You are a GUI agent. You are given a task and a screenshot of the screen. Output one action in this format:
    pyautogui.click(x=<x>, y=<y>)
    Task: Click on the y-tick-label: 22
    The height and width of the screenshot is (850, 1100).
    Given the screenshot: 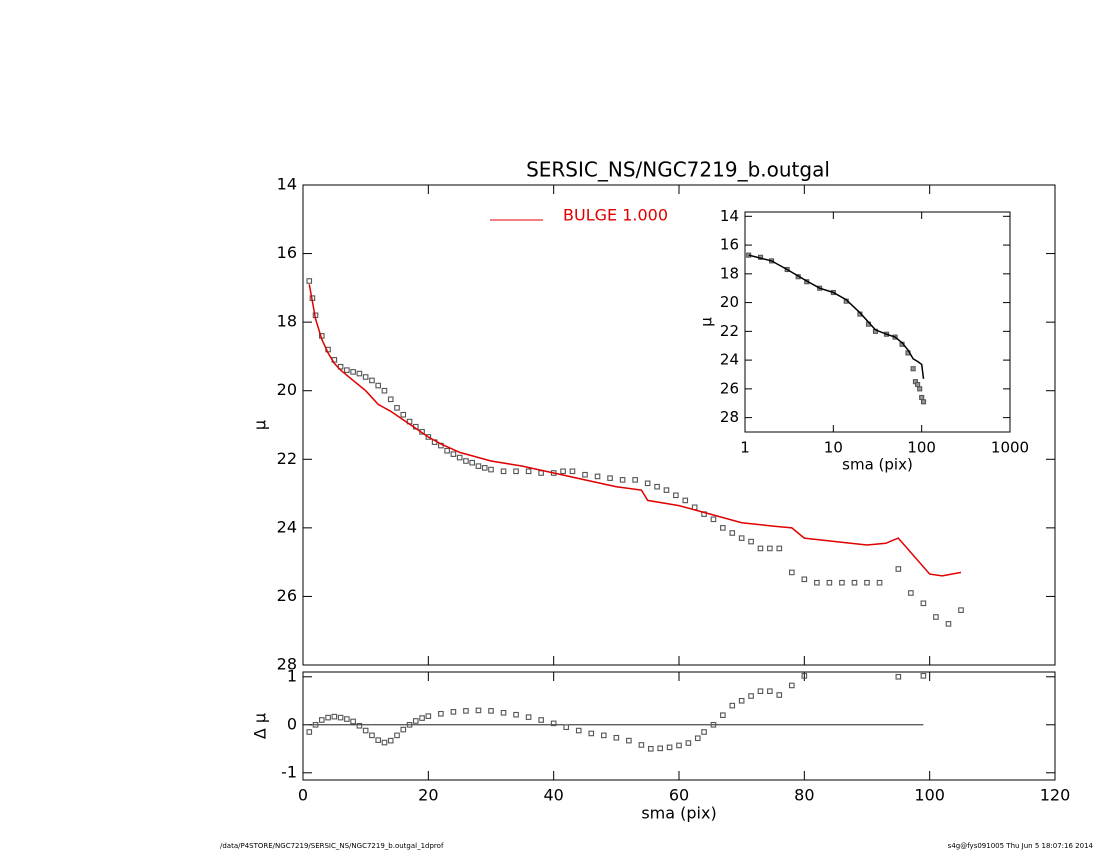 What is the action you would take?
    pyautogui.click(x=287, y=458)
    